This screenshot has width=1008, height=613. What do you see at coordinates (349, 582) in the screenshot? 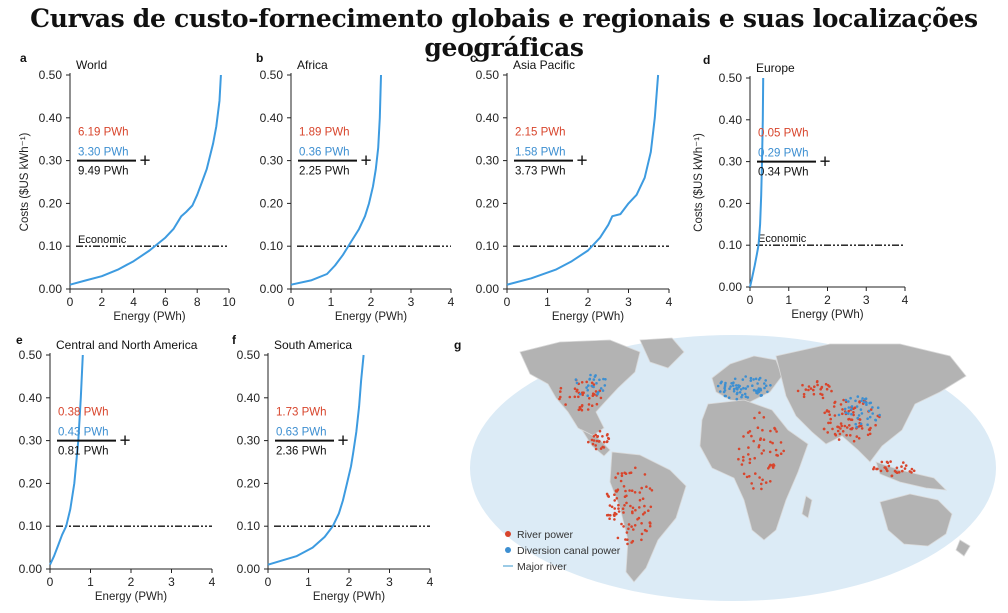
I see `x-tick-label: 2` at bounding box center [349, 582].